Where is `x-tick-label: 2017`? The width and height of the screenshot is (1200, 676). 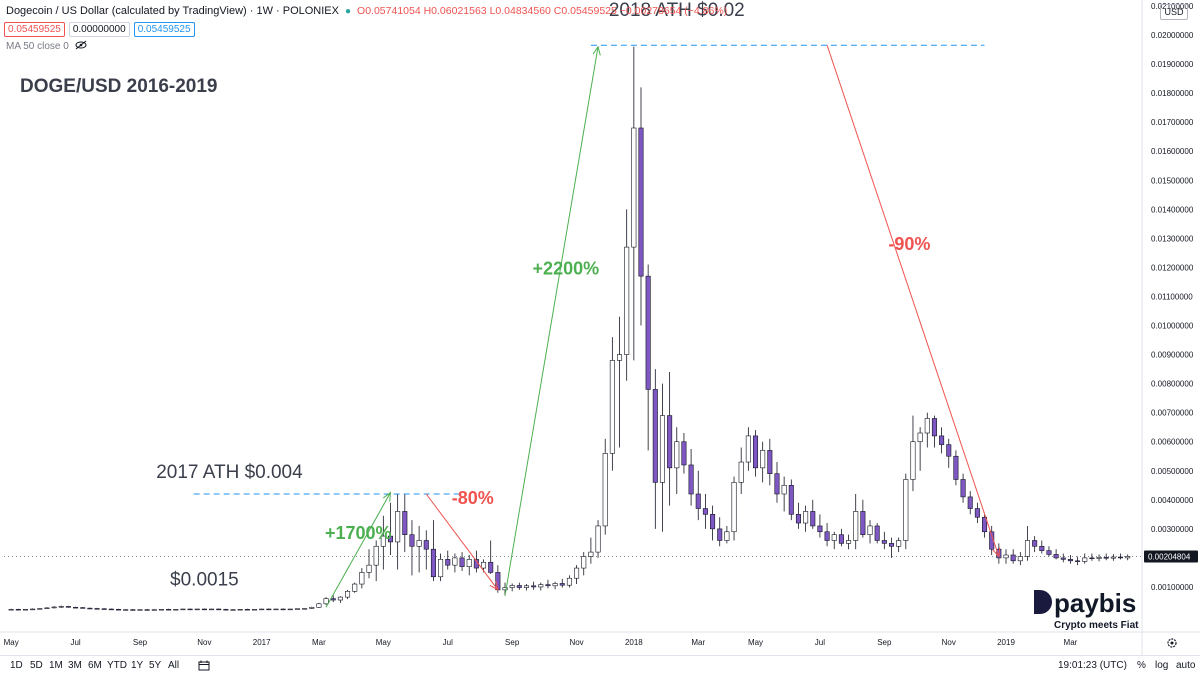
x-tick-label: 2017 is located at coordinates (262, 642).